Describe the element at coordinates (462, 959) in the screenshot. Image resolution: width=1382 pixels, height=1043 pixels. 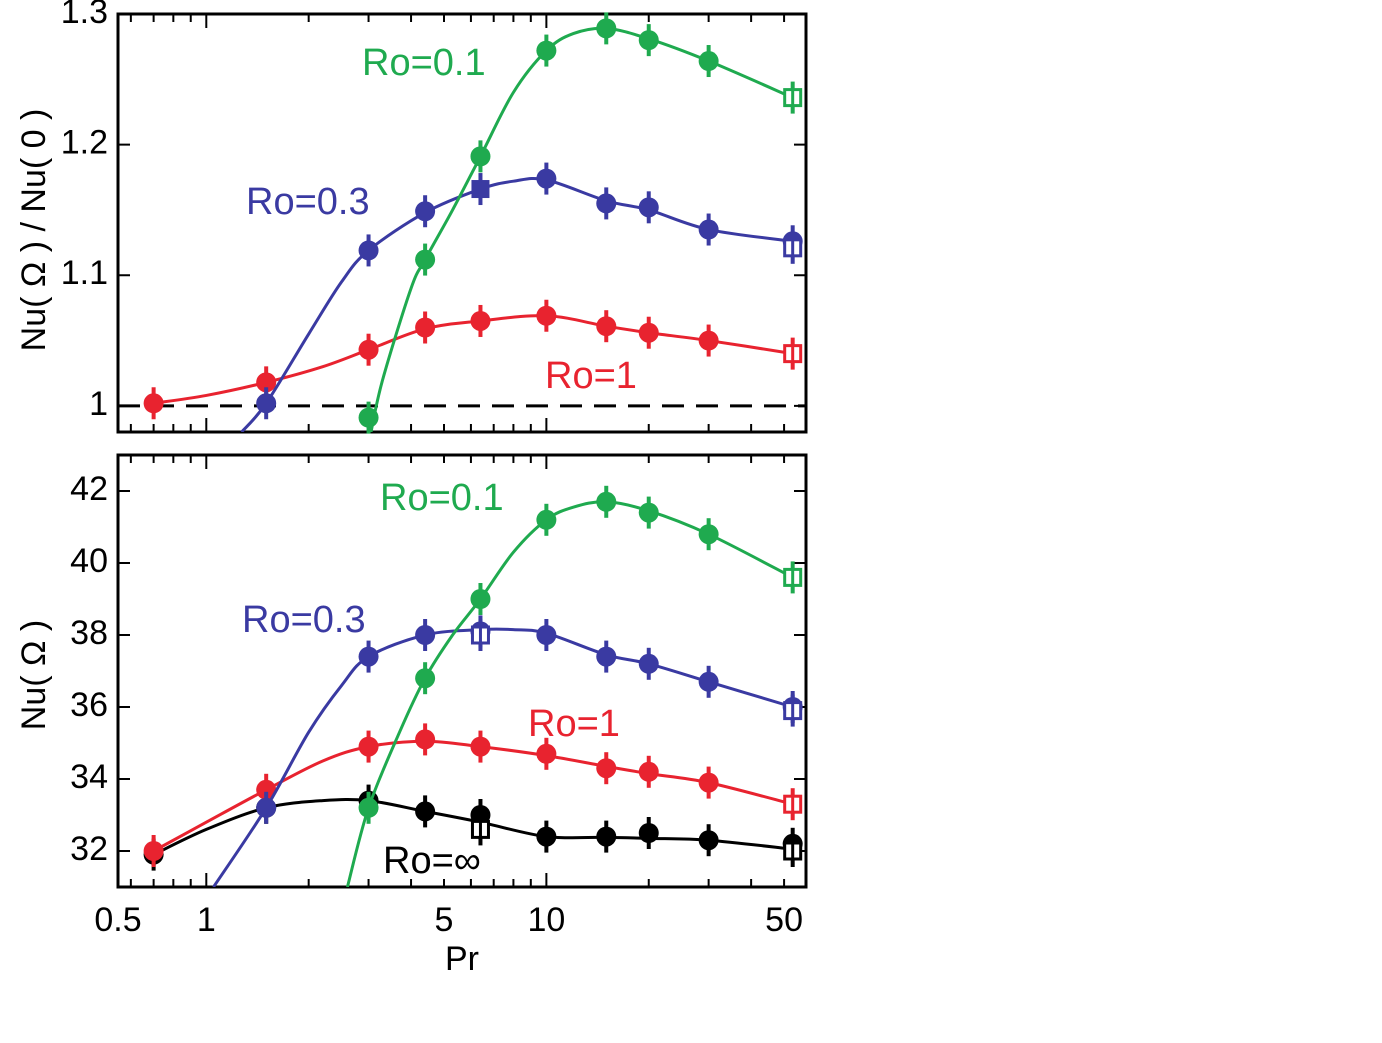
I see `x-axis-label: Pr` at that location.